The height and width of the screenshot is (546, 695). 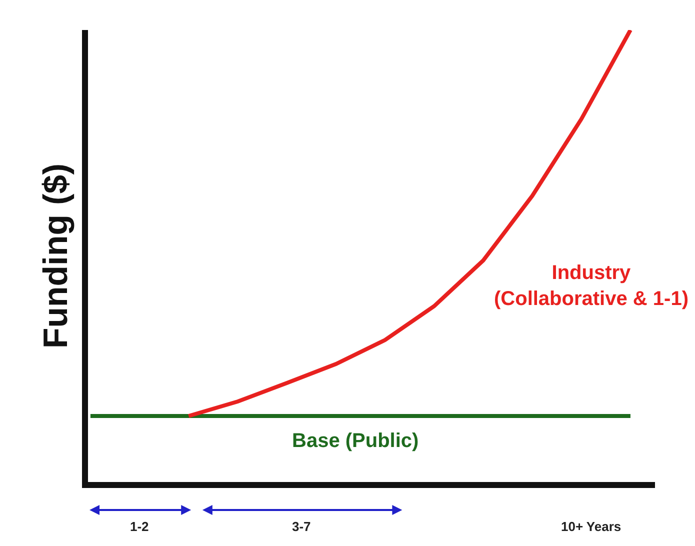 What do you see at coordinates (355, 441) in the screenshot?
I see `series-label: Base (Public)` at bounding box center [355, 441].